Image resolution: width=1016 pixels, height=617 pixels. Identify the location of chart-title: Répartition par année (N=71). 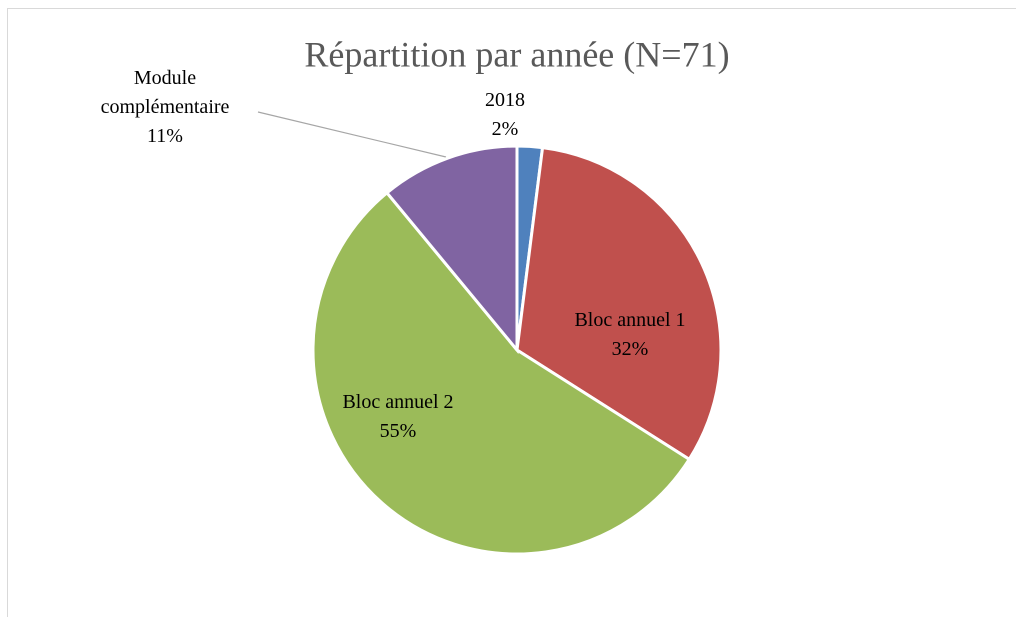
(516, 54).